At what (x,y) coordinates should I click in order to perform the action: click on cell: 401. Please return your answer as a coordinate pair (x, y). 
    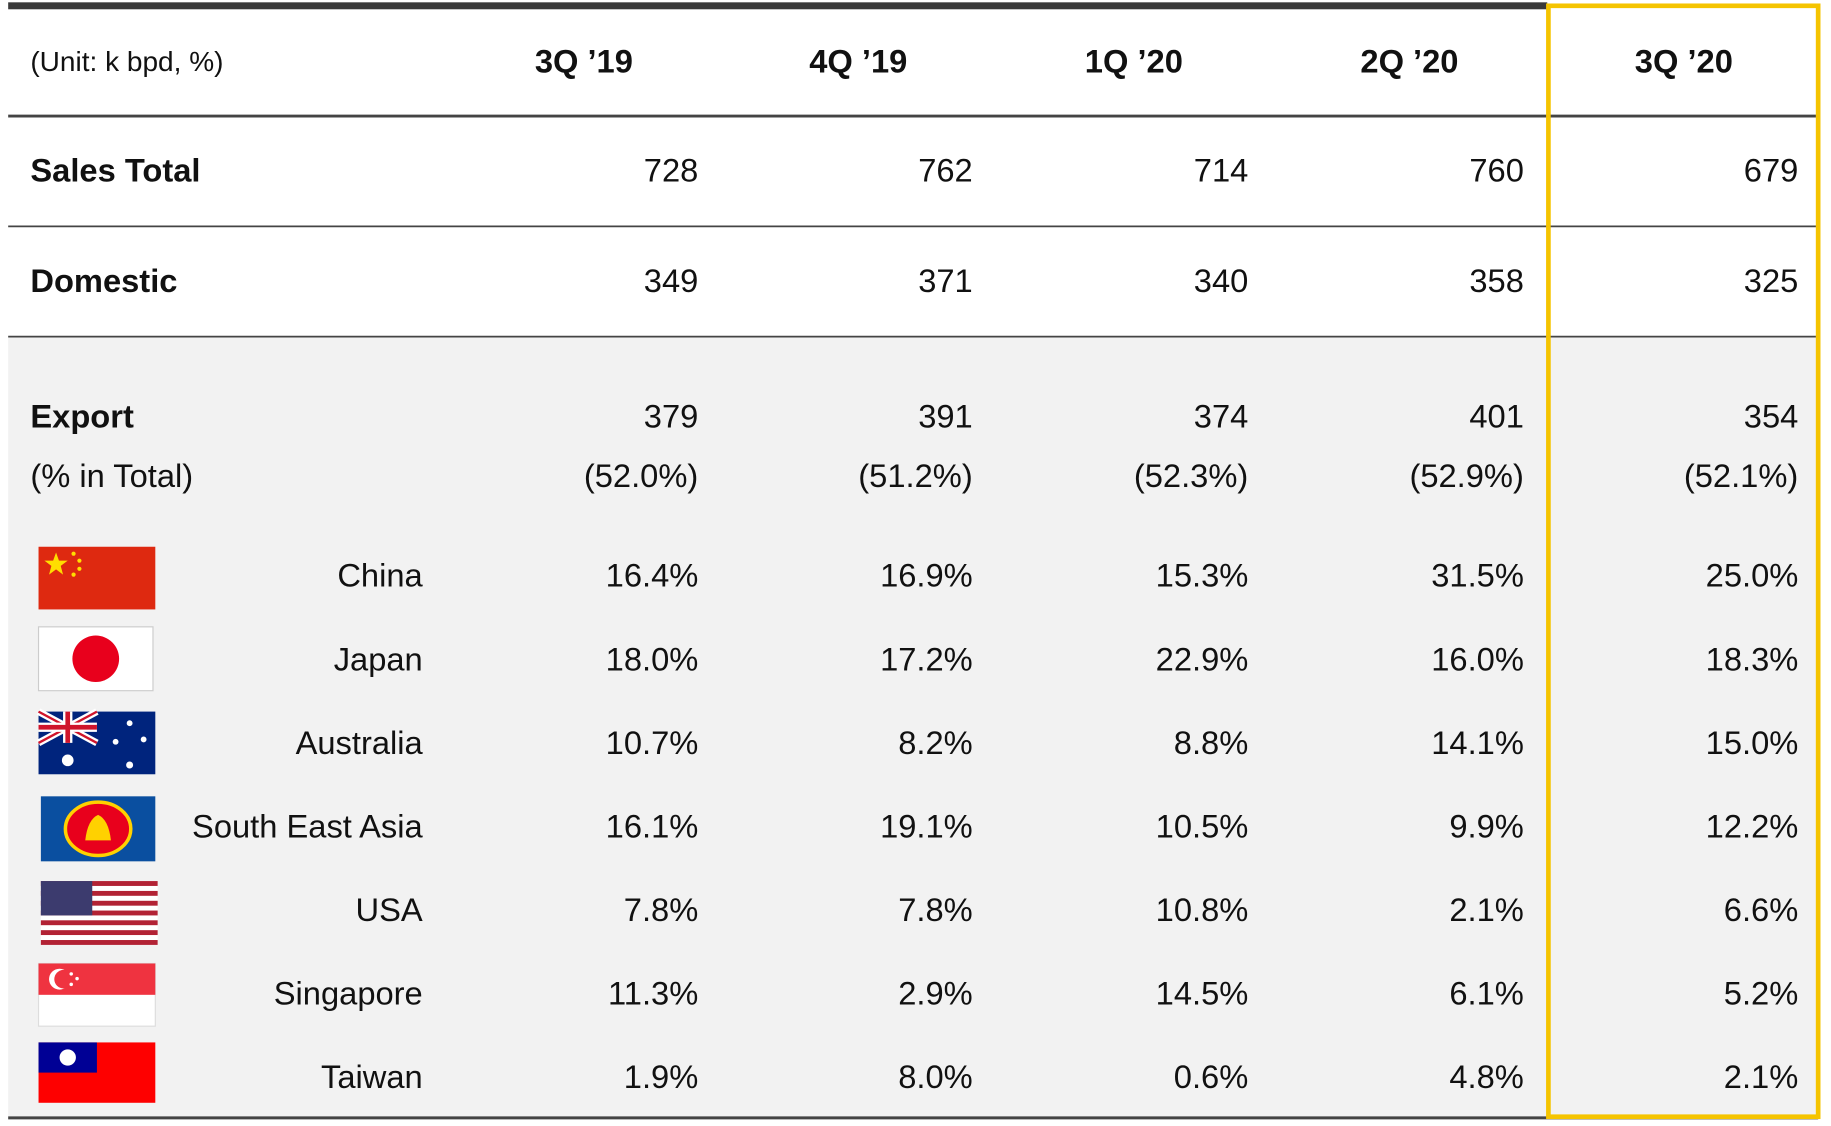
    Looking at the image, I should click on (1496, 416).